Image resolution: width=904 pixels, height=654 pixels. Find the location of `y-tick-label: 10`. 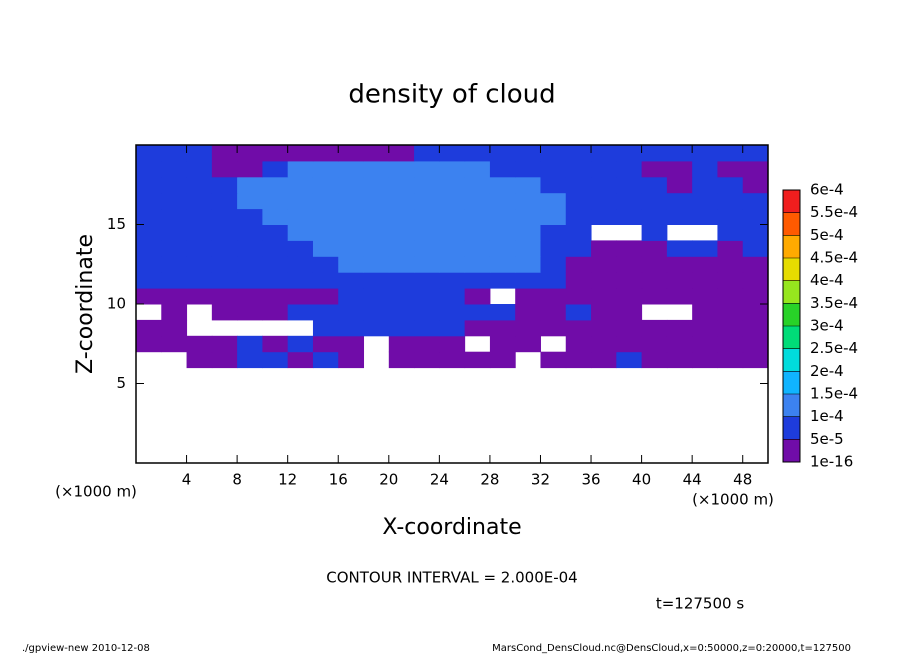

y-tick-label: 10 is located at coordinates (116, 304).